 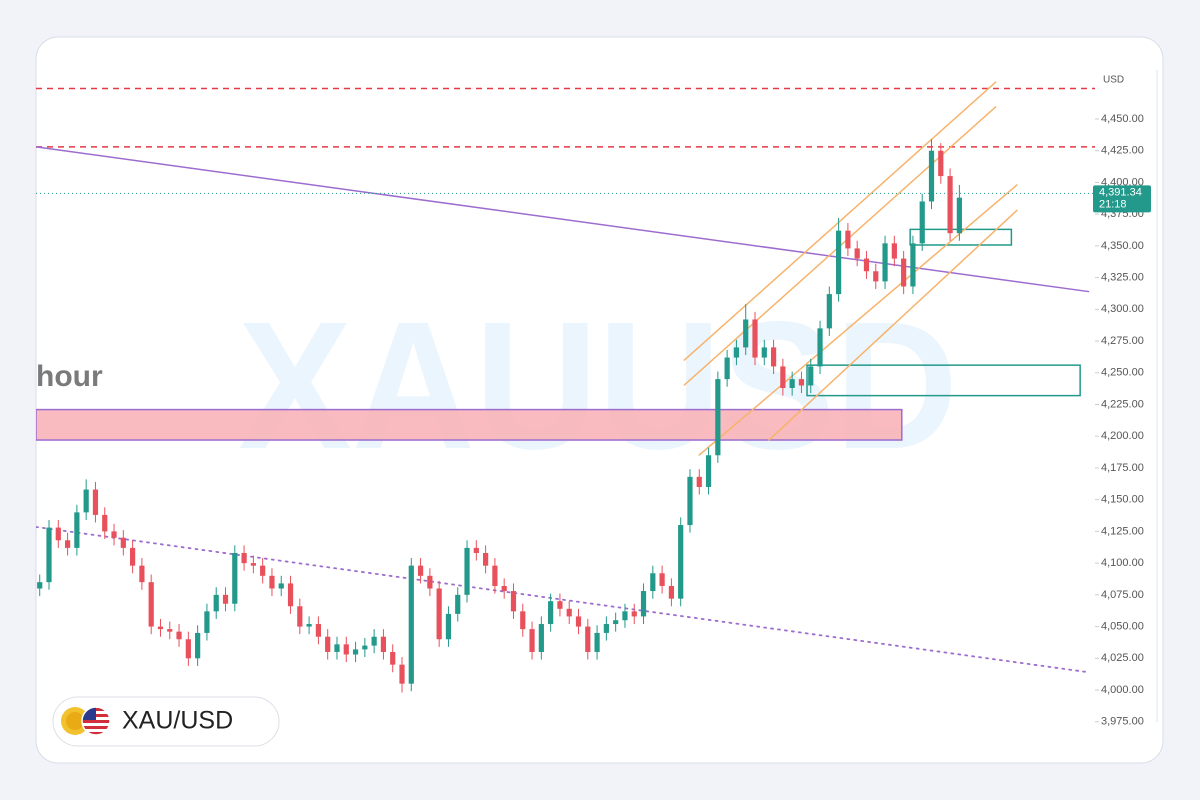 What do you see at coordinates (1113, 204) in the screenshot?
I see `countdown-label: 21:18` at bounding box center [1113, 204].